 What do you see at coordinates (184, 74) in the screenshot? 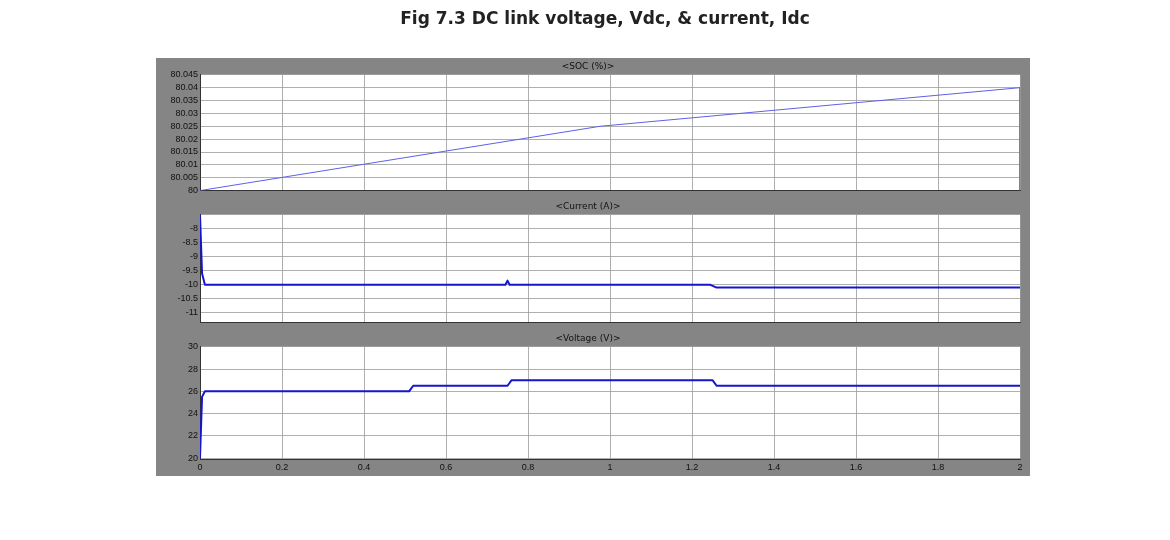
I see `y-tick-label: 80.045` at bounding box center [184, 74].